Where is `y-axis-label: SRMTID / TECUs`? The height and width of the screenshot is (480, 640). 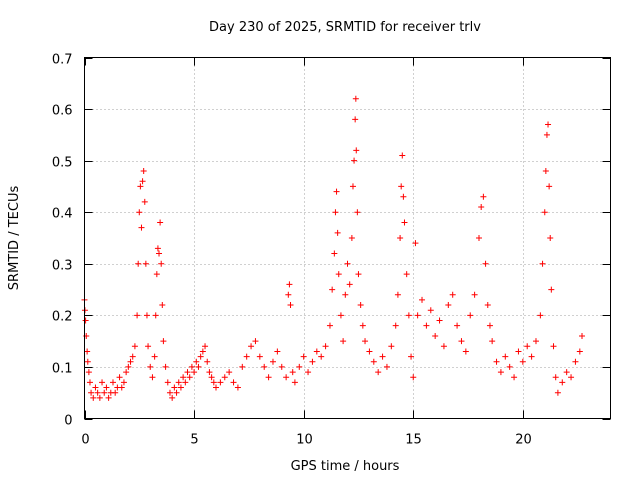
y-axis-label: SRMTID / TECUs is located at coordinates (14, 238).